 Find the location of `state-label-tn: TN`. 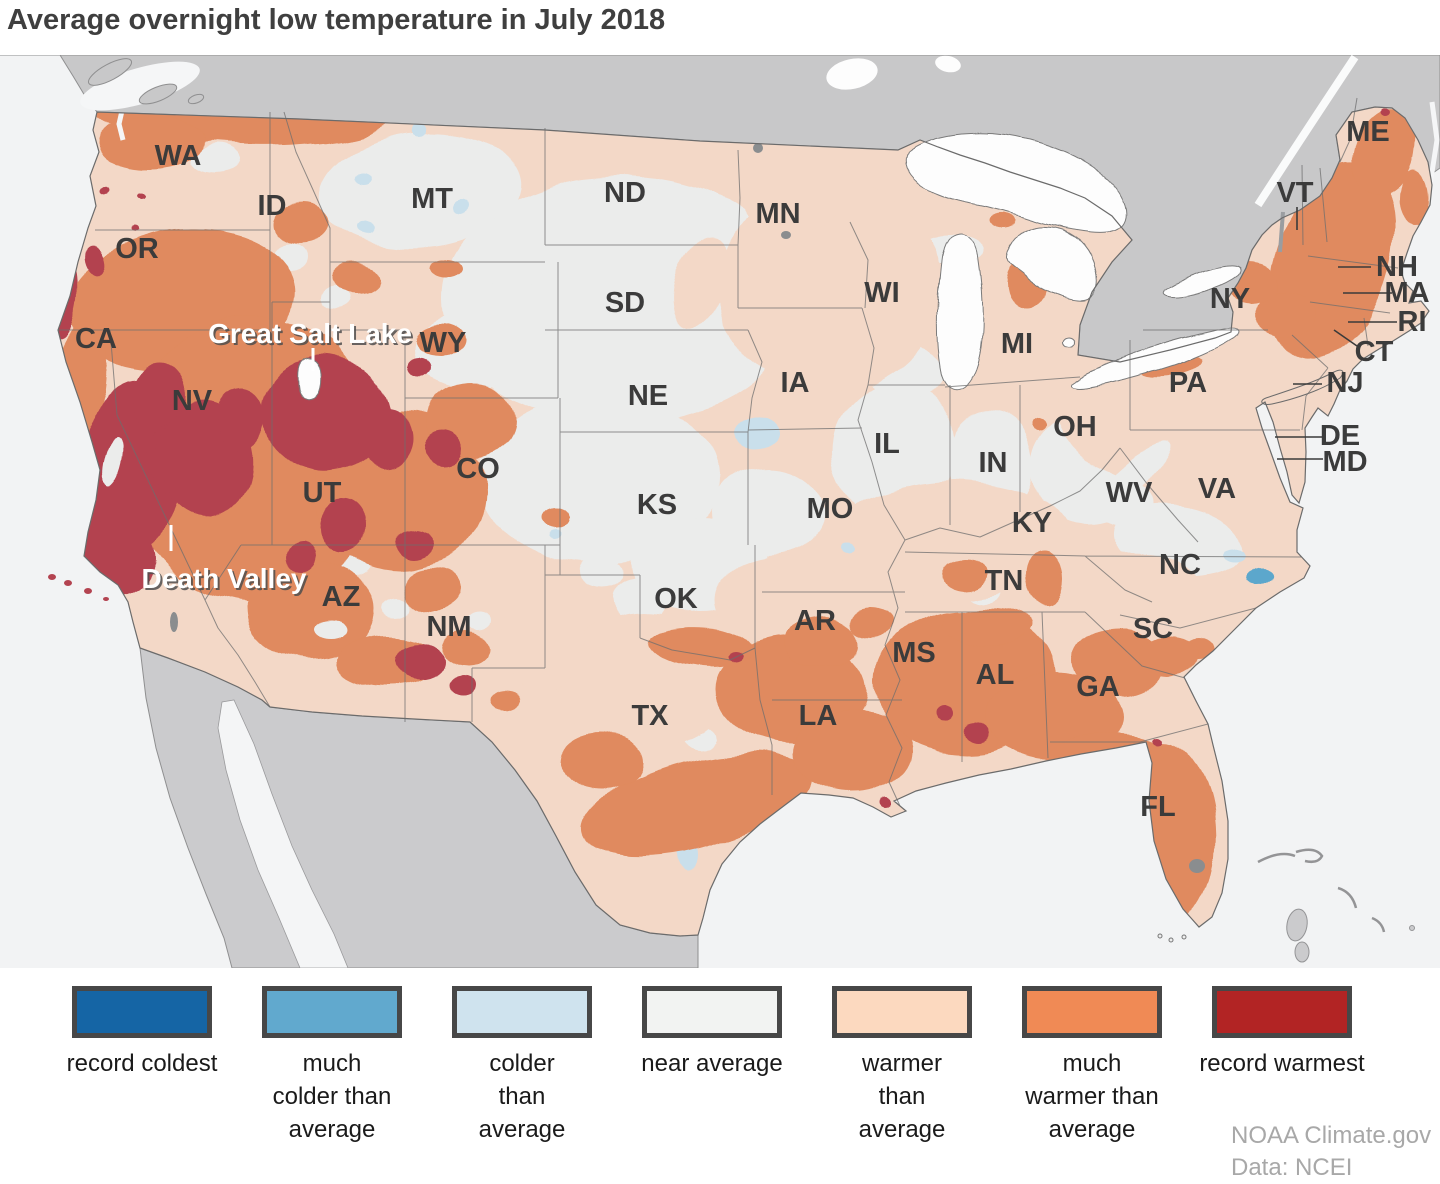

state-label-tn: TN is located at coordinates (1004, 581).